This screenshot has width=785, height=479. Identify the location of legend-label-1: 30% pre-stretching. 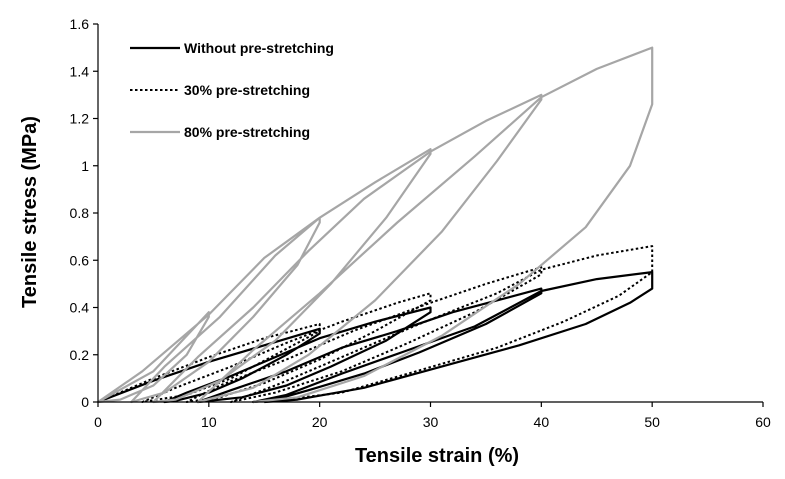
(247, 90).